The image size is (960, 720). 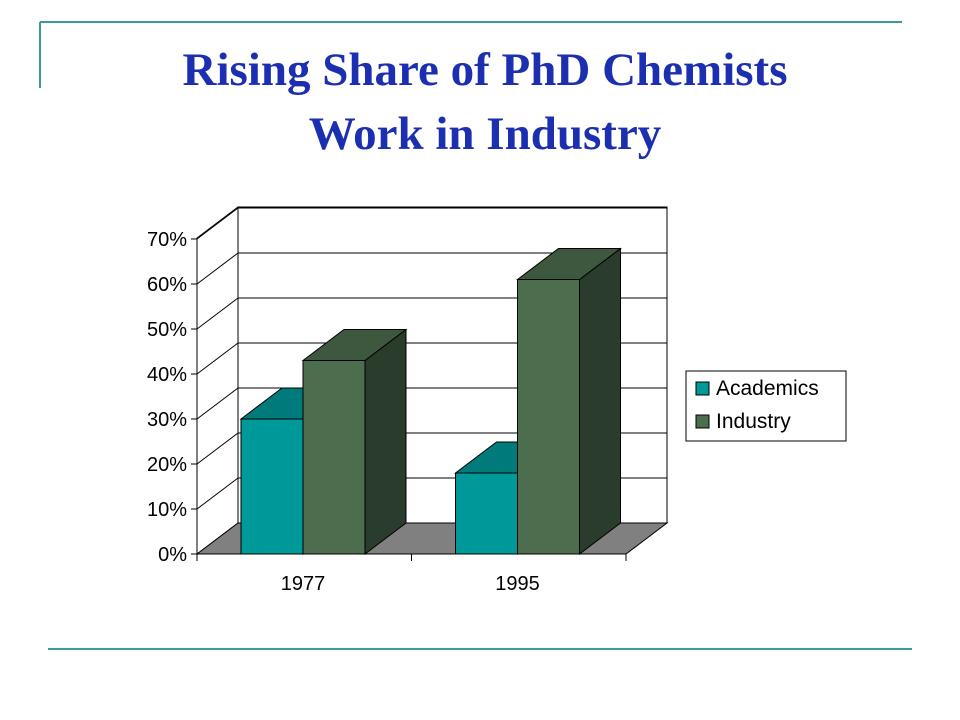 I want to click on y-tick-label: 0%, so click(x=172, y=555).